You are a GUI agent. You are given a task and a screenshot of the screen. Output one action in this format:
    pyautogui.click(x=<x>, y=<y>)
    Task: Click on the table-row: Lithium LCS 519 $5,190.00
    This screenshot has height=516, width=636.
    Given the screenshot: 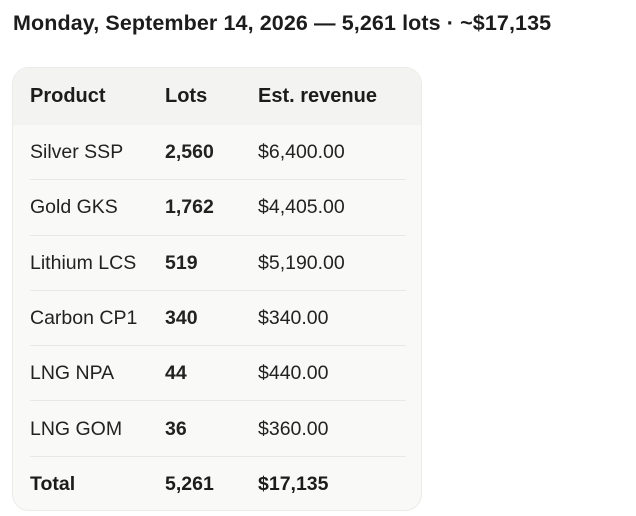 What is the action you would take?
    pyautogui.click(x=217, y=263)
    